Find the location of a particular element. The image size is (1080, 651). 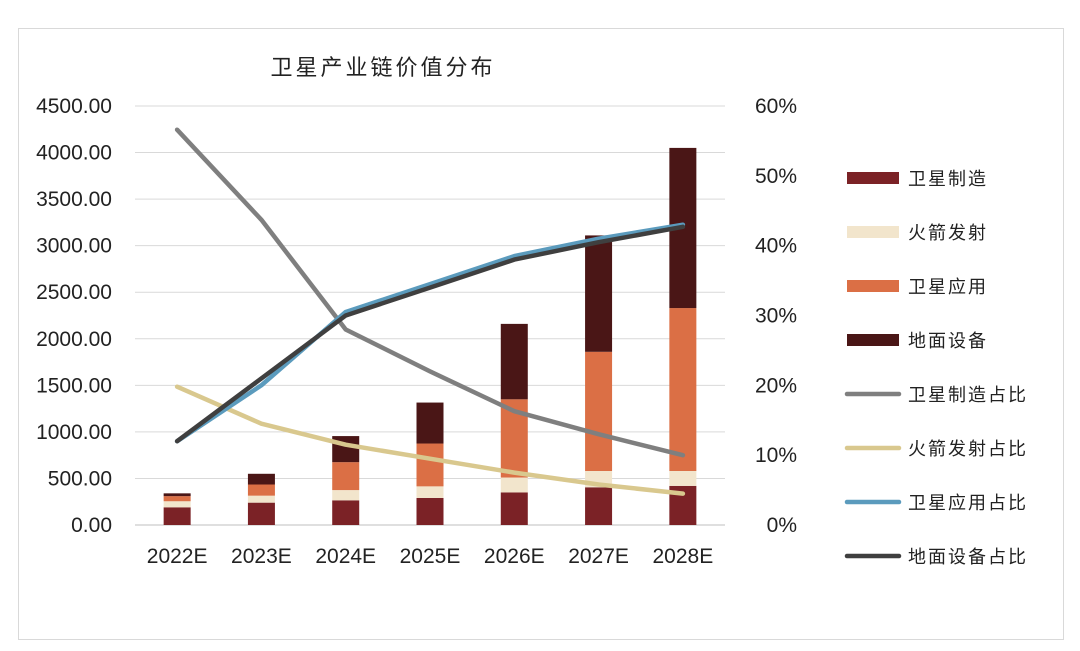

y-left-tick-label: 2000.00 is located at coordinates (74, 339).